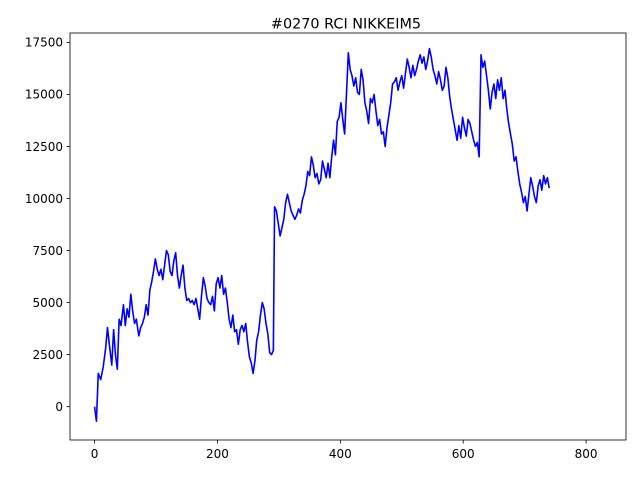 The width and height of the screenshot is (640, 480). What do you see at coordinates (59, 407) in the screenshot?
I see `y-tick-label: 0` at bounding box center [59, 407].